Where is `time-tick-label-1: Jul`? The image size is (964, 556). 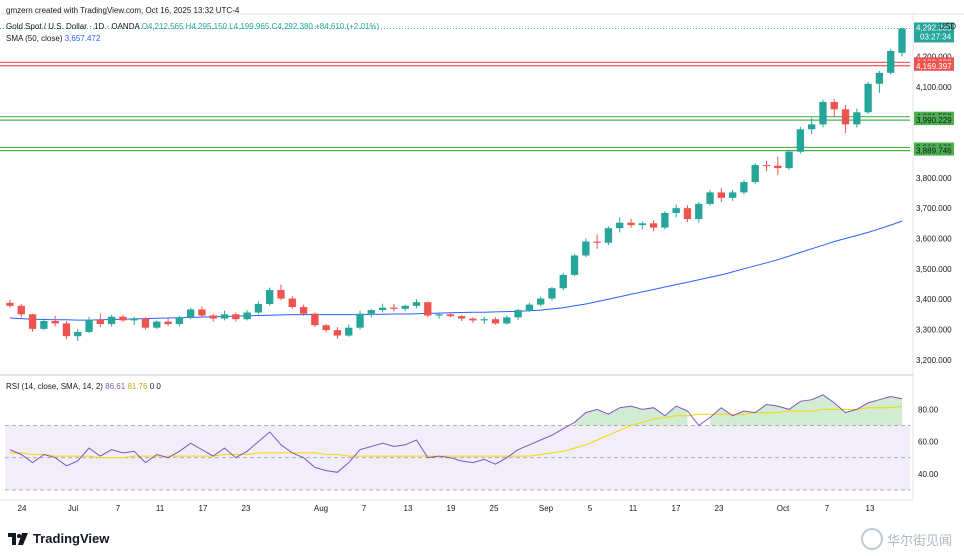
time-tick-label-1: Jul is located at coordinates (73, 508).